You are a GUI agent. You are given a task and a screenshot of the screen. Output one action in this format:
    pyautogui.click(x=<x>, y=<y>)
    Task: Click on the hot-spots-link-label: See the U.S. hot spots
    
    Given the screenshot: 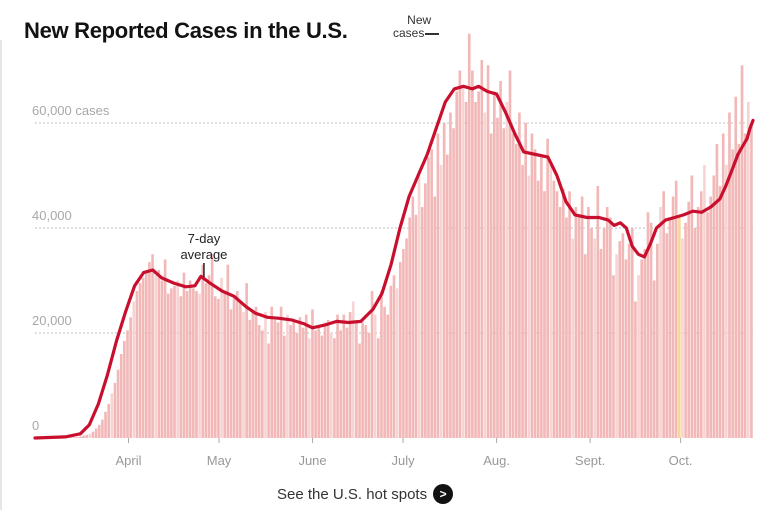 What is the action you would take?
    pyautogui.click(x=352, y=494)
    